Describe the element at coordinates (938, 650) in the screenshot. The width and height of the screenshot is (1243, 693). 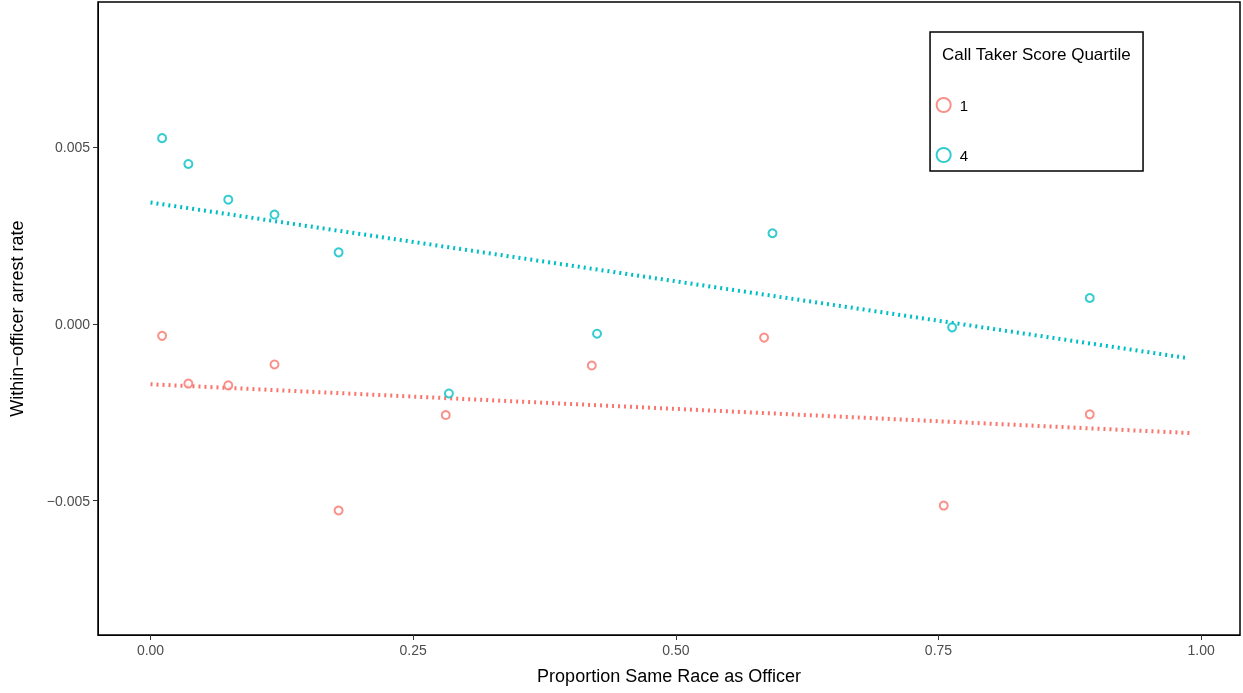
I see `x-tick-label: 0.75` at that location.